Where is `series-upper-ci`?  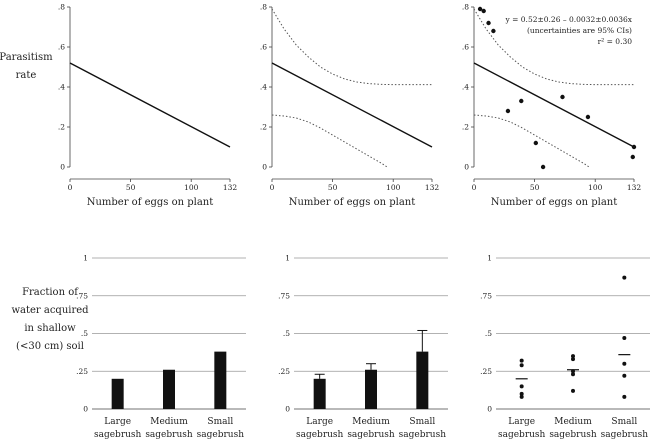 series-upper-ci is located at coordinates (553, 47).